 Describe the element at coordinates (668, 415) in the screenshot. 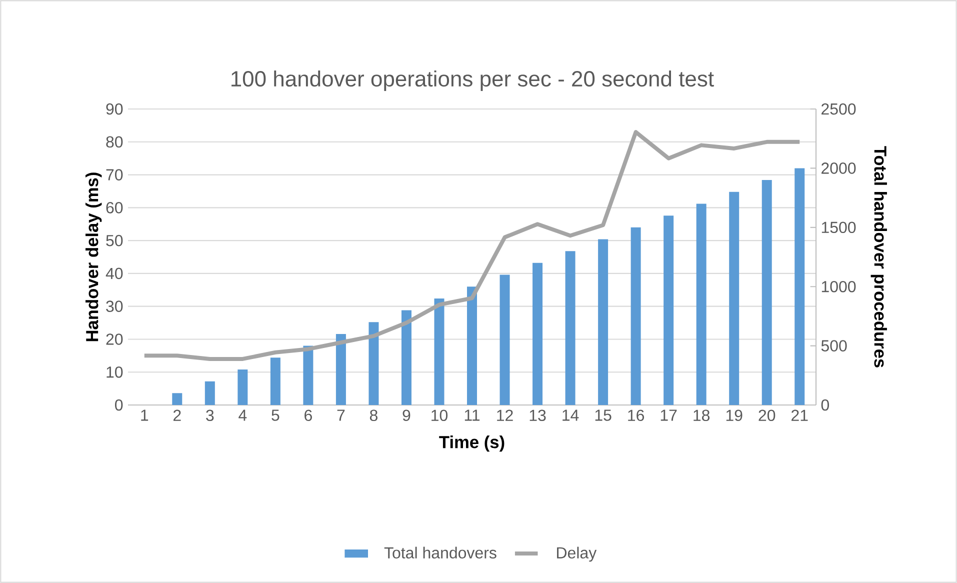

I see `x-tick-label: 17` at that location.